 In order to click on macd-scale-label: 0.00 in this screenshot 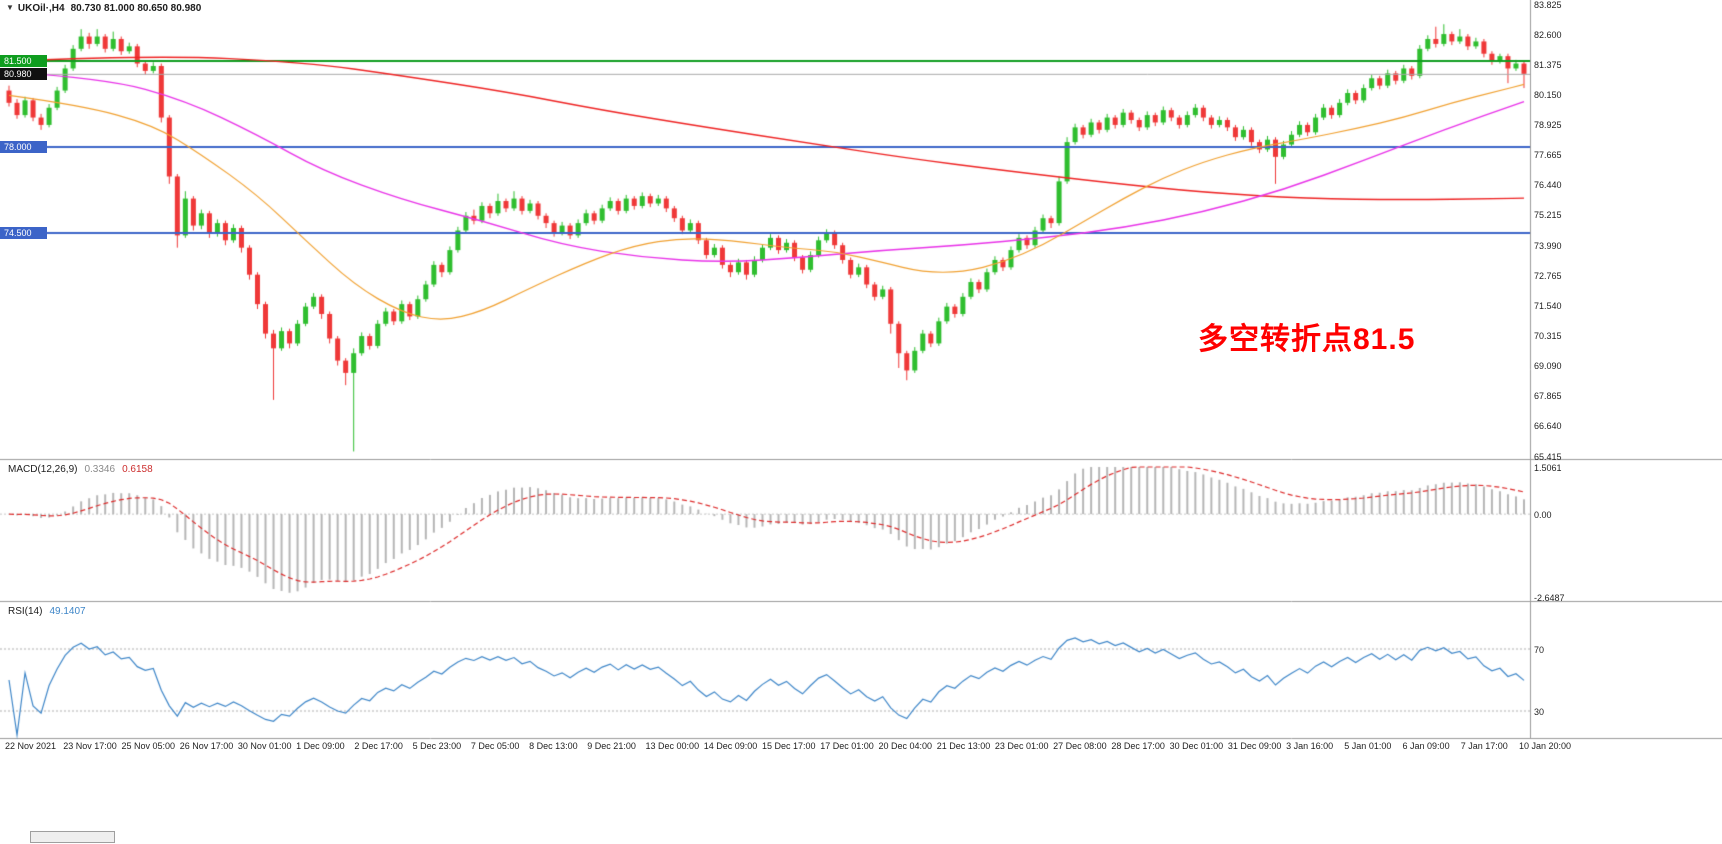, I will do `click(1543, 514)`.